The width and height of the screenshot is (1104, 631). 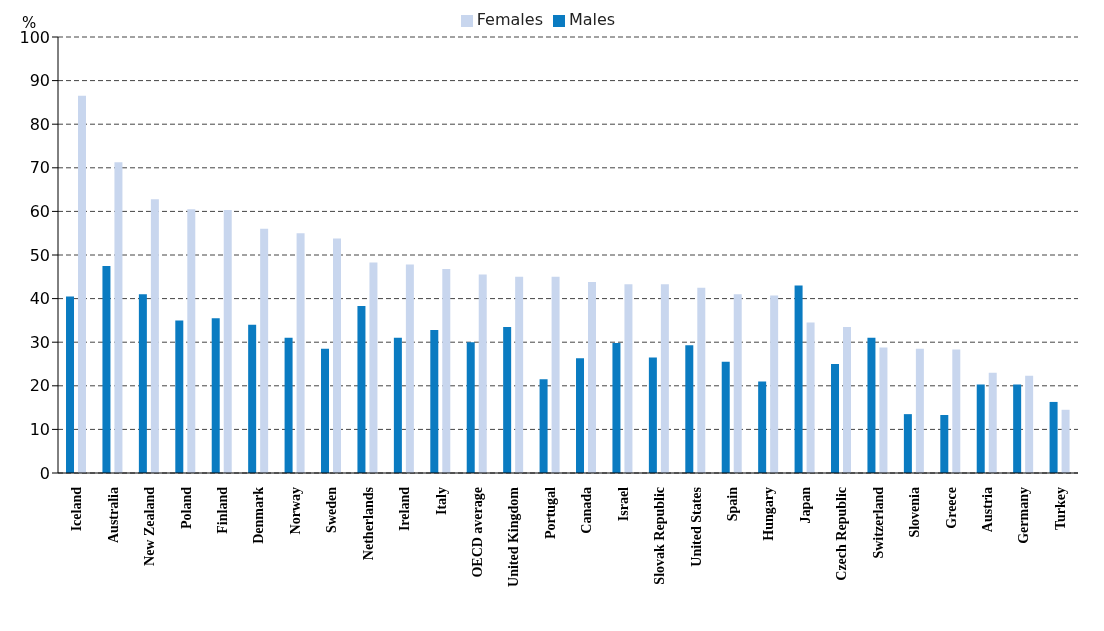 What do you see at coordinates (805, 505) in the screenshot?
I see `x-tick-label: Japan` at bounding box center [805, 505].